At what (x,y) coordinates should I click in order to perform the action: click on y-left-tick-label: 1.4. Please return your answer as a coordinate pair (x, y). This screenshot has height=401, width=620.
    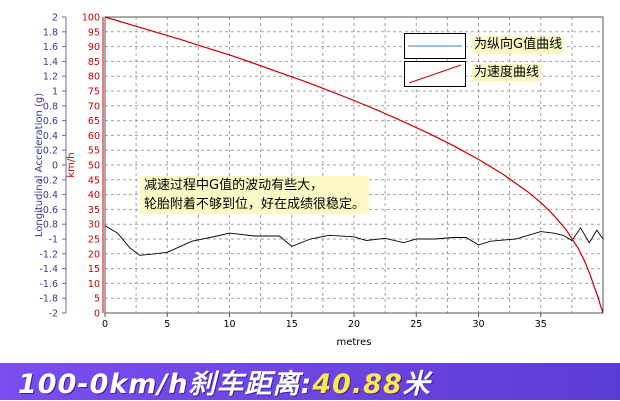
    Looking at the image, I should click on (50, 62).